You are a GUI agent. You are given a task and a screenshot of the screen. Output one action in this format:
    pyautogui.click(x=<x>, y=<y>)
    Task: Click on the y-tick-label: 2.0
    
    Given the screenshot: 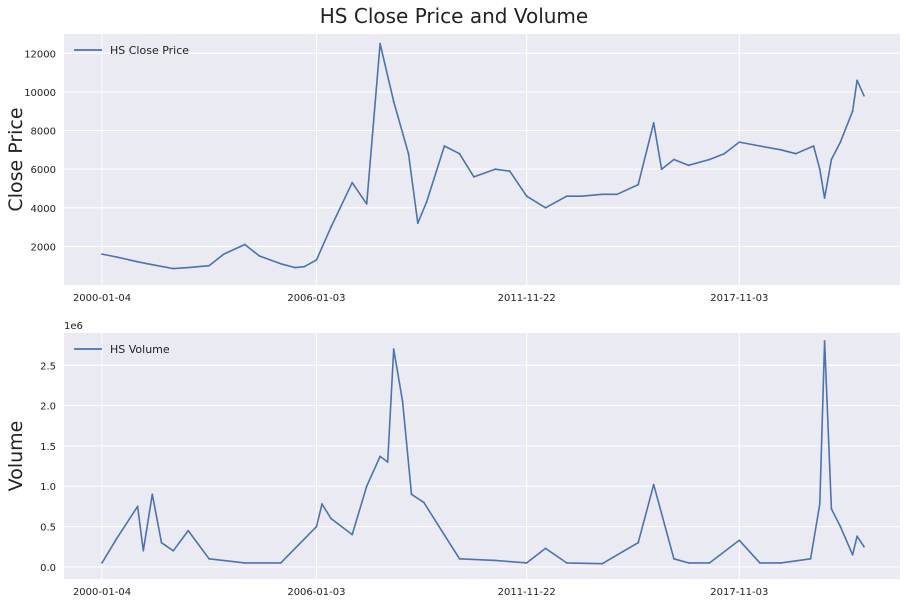 What is the action you would take?
    pyautogui.click(x=48, y=407)
    